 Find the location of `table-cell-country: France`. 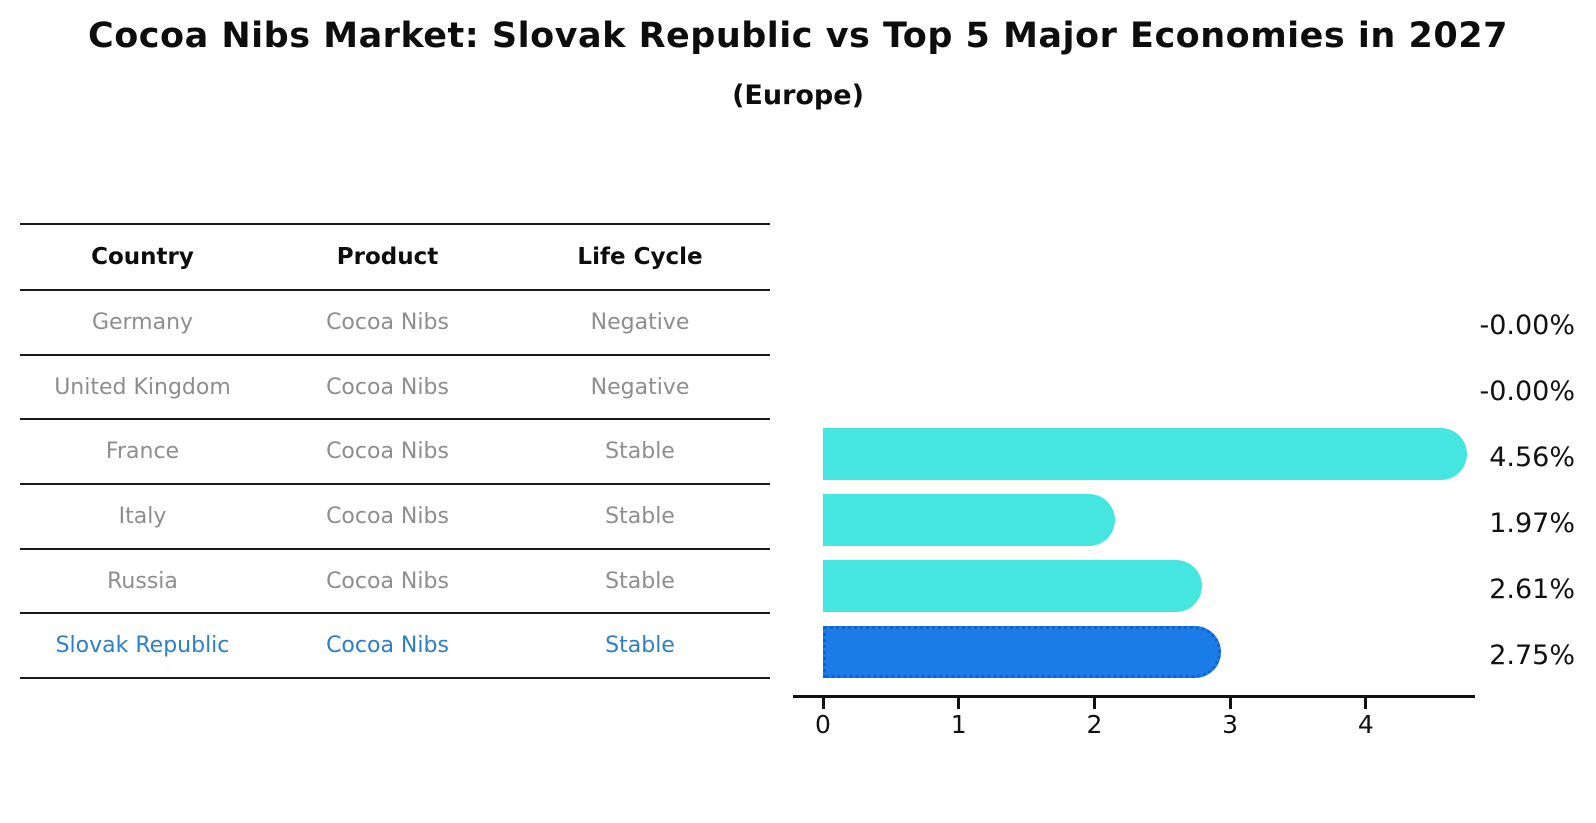

table-cell-country: France is located at coordinates (142, 452).